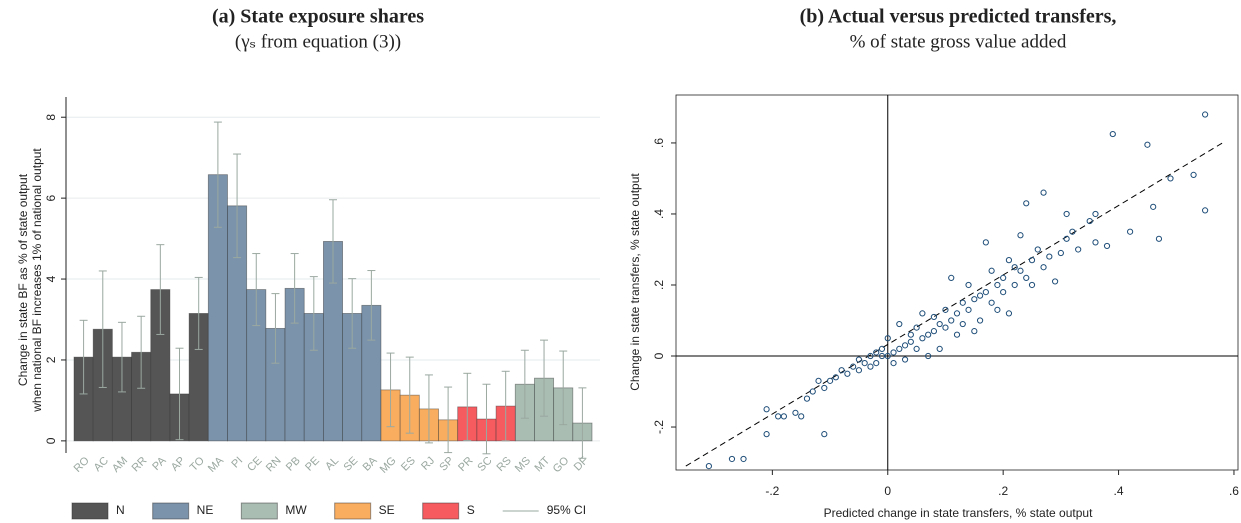  I want to click on x-tick-label: -.2, so click(772, 491).